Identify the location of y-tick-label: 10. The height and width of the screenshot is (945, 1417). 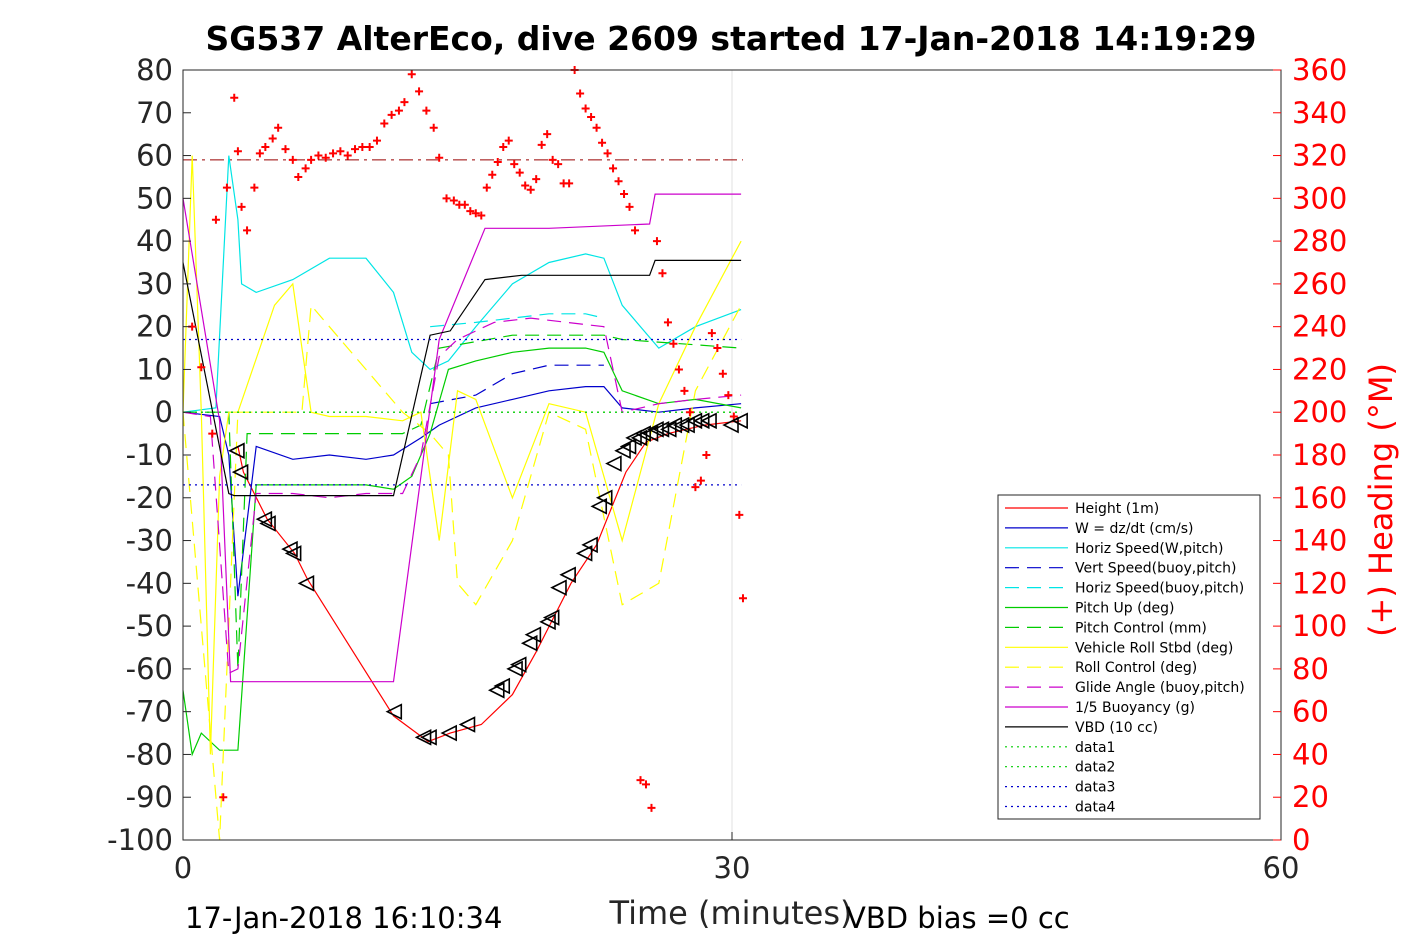
(154, 369).